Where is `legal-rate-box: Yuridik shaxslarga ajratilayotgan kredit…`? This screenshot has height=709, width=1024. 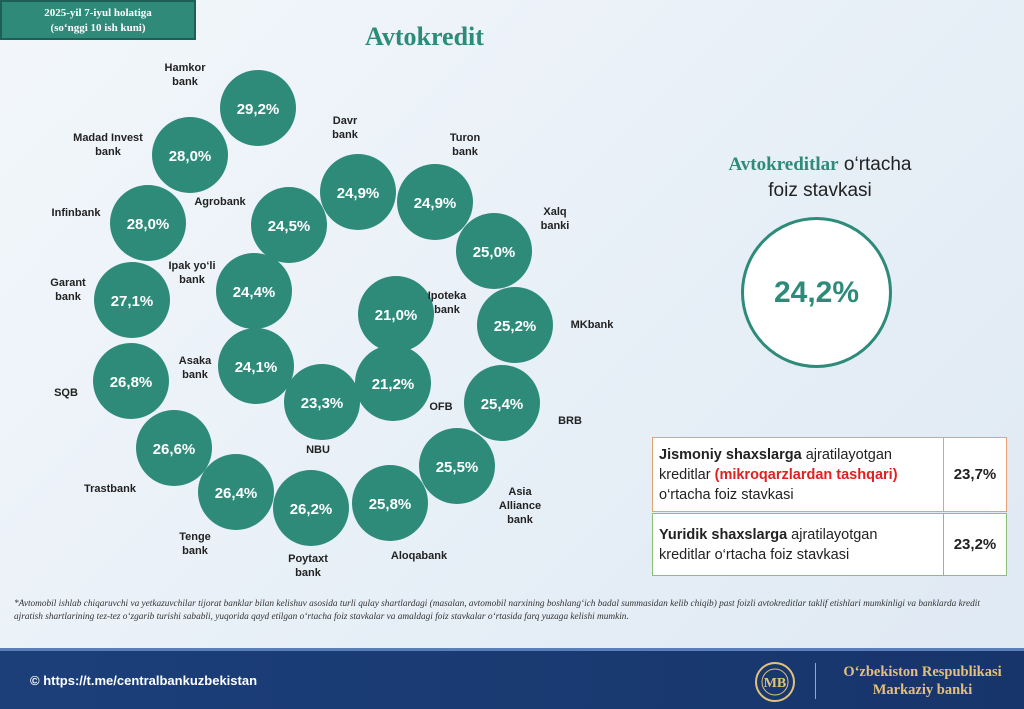 legal-rate-box: Yuridik shaxslarga ajratilayotgan kredit… is located at coordinates (829, 544).